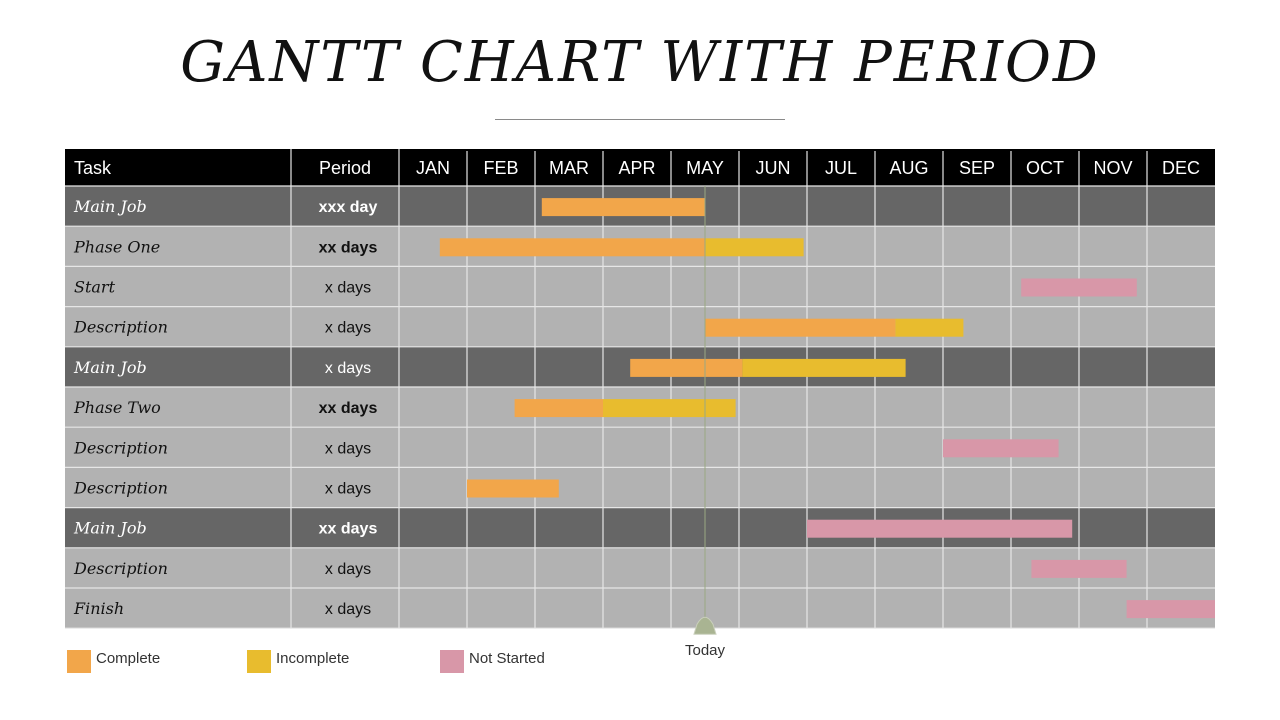 This screenshot has width=1280, height=720. What do you see at coordinates (841, 168) in the screenshot?
I see `month-label-jul: JUL` at bounding box center [841, 168].